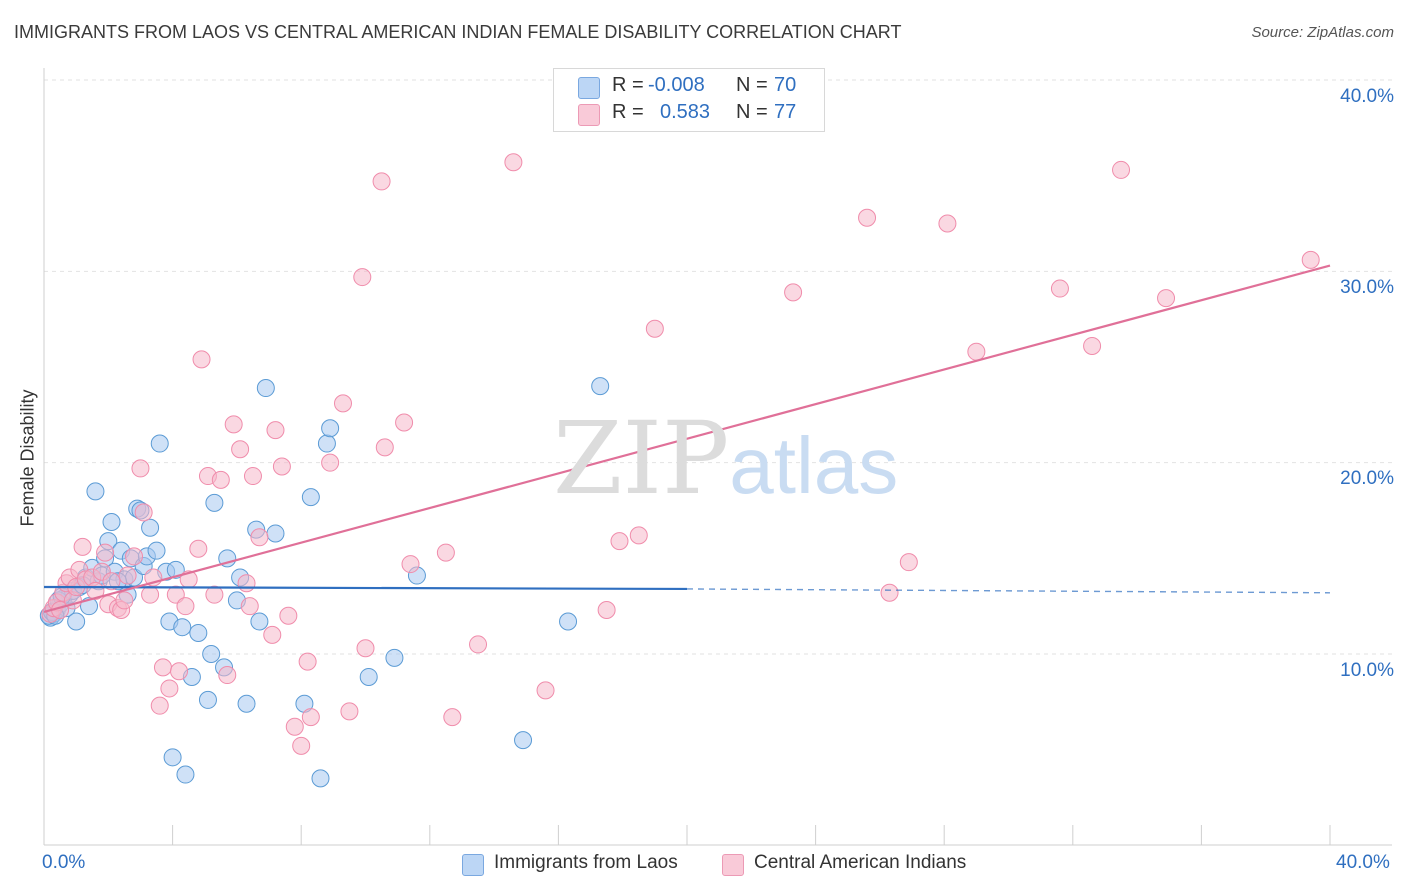 This screenshot has height=892, width=1406. I want to click on watermark: ZIPatlas, so click(725, 458).